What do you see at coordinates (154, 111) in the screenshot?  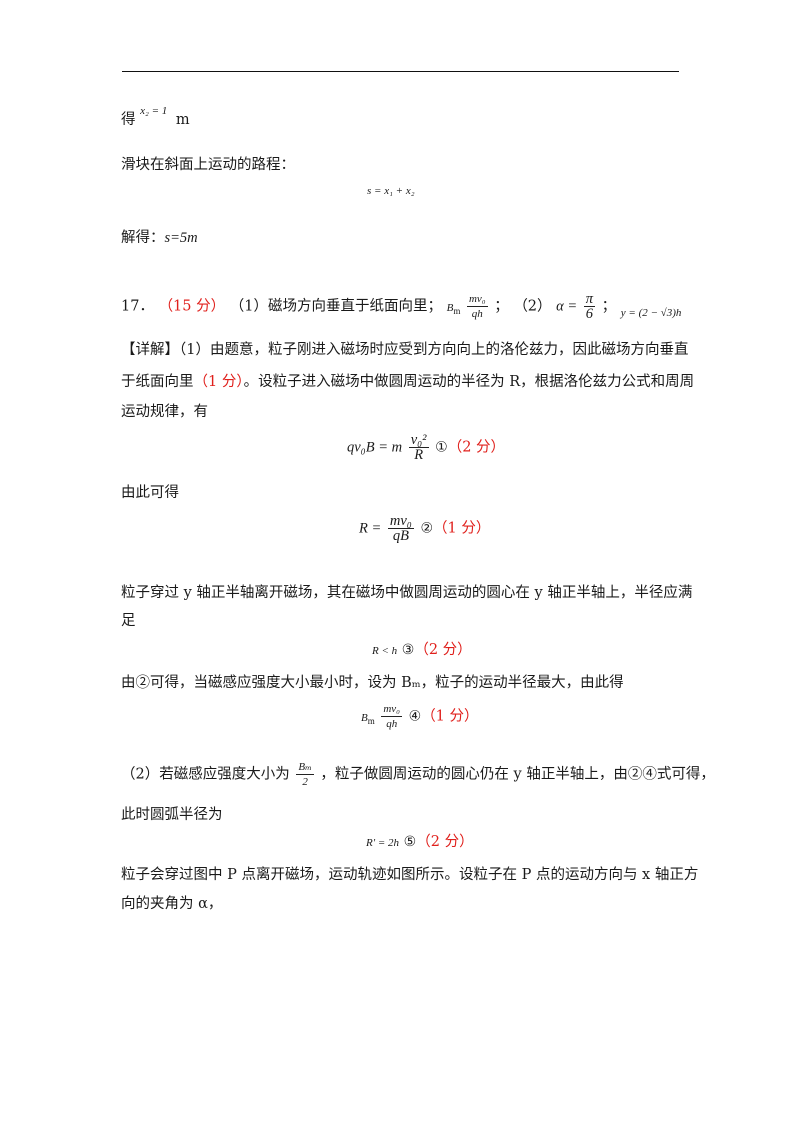 I see `x2-equation: x₂ = 1` at bounding box center [154, 111].